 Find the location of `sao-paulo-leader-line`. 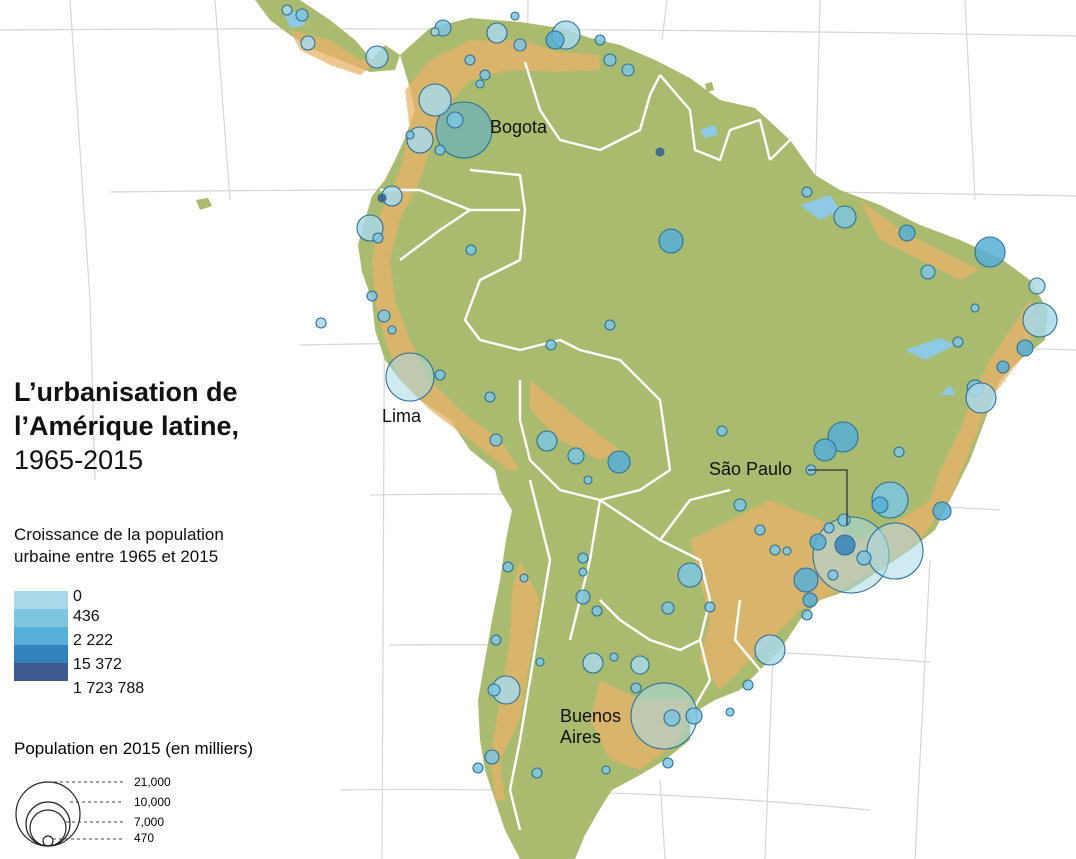

sao-paulo-leader-line is located at coordinates (828, 497).